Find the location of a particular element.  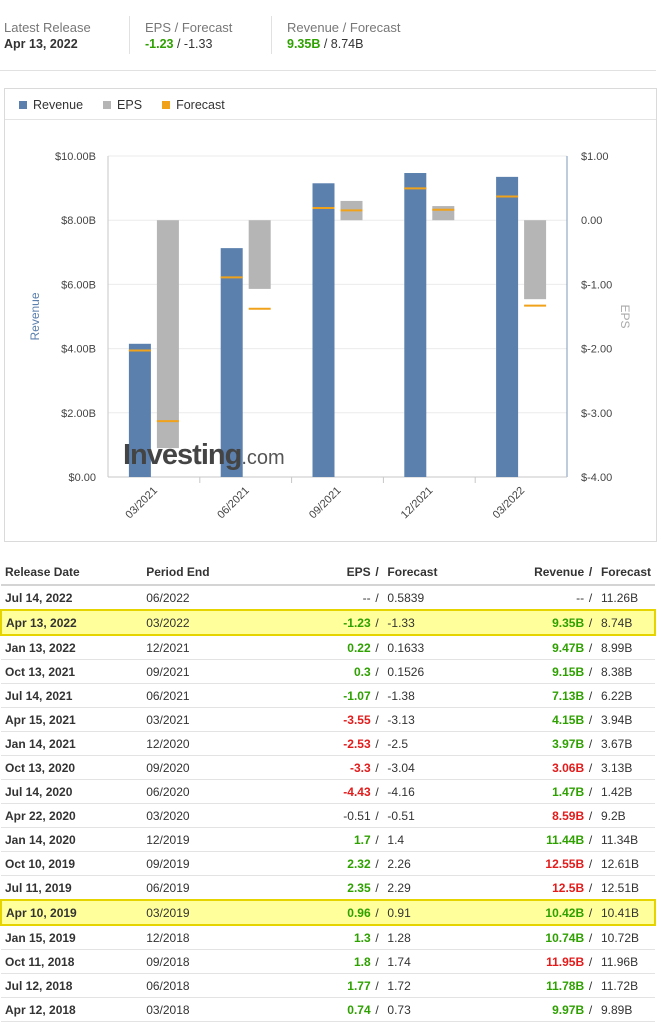

period-end-cell: 12/2019 is located at coordinates (191, 839).